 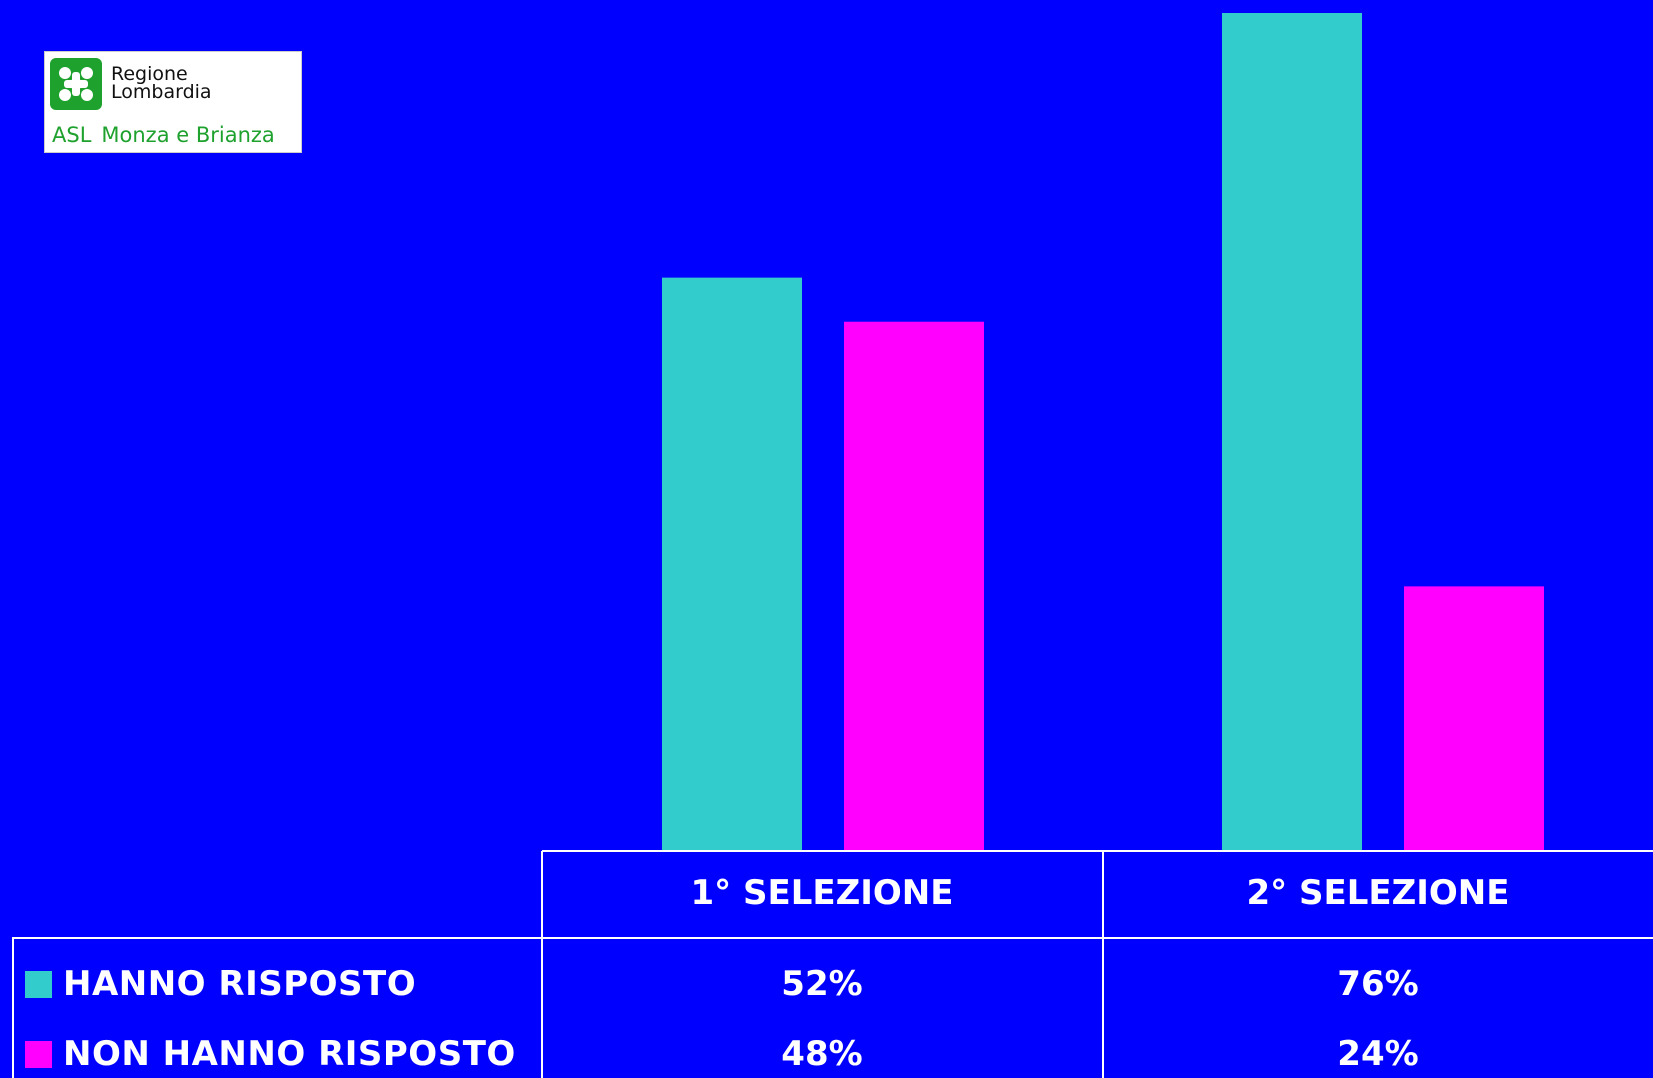 I want to click on logo-regione-lombardia: Regione Lombardia ASL Monza e Brianza, so click(x=173, y=102).